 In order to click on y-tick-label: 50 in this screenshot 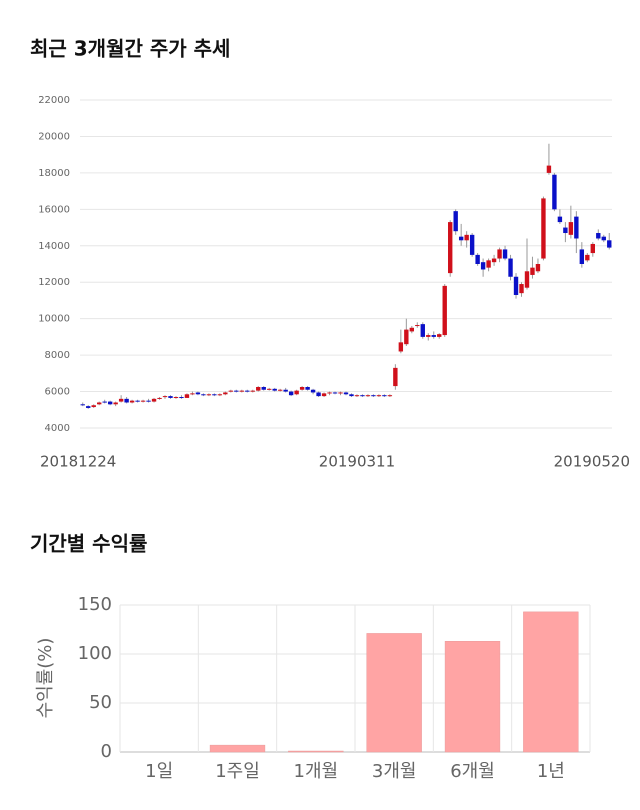, I will do `click(100, 702)`.